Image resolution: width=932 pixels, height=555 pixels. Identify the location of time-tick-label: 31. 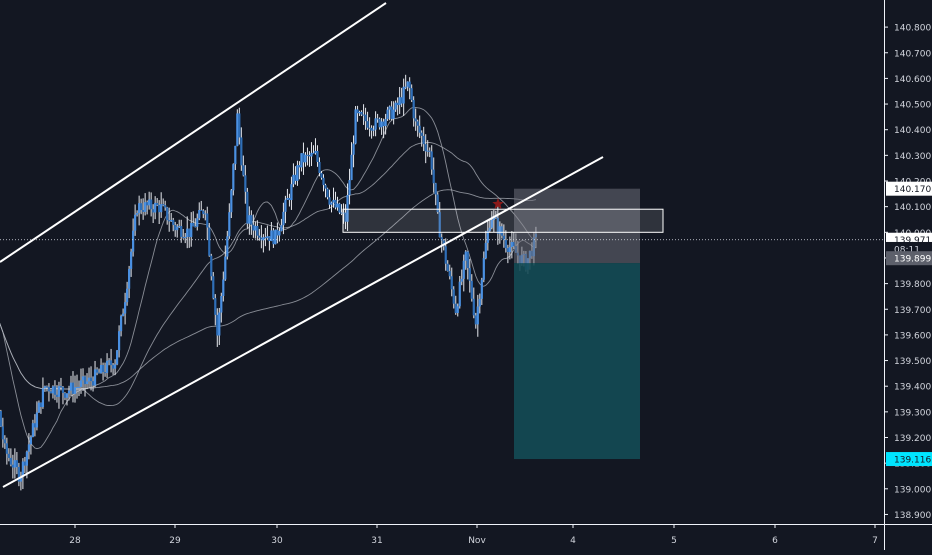
(376, 541).